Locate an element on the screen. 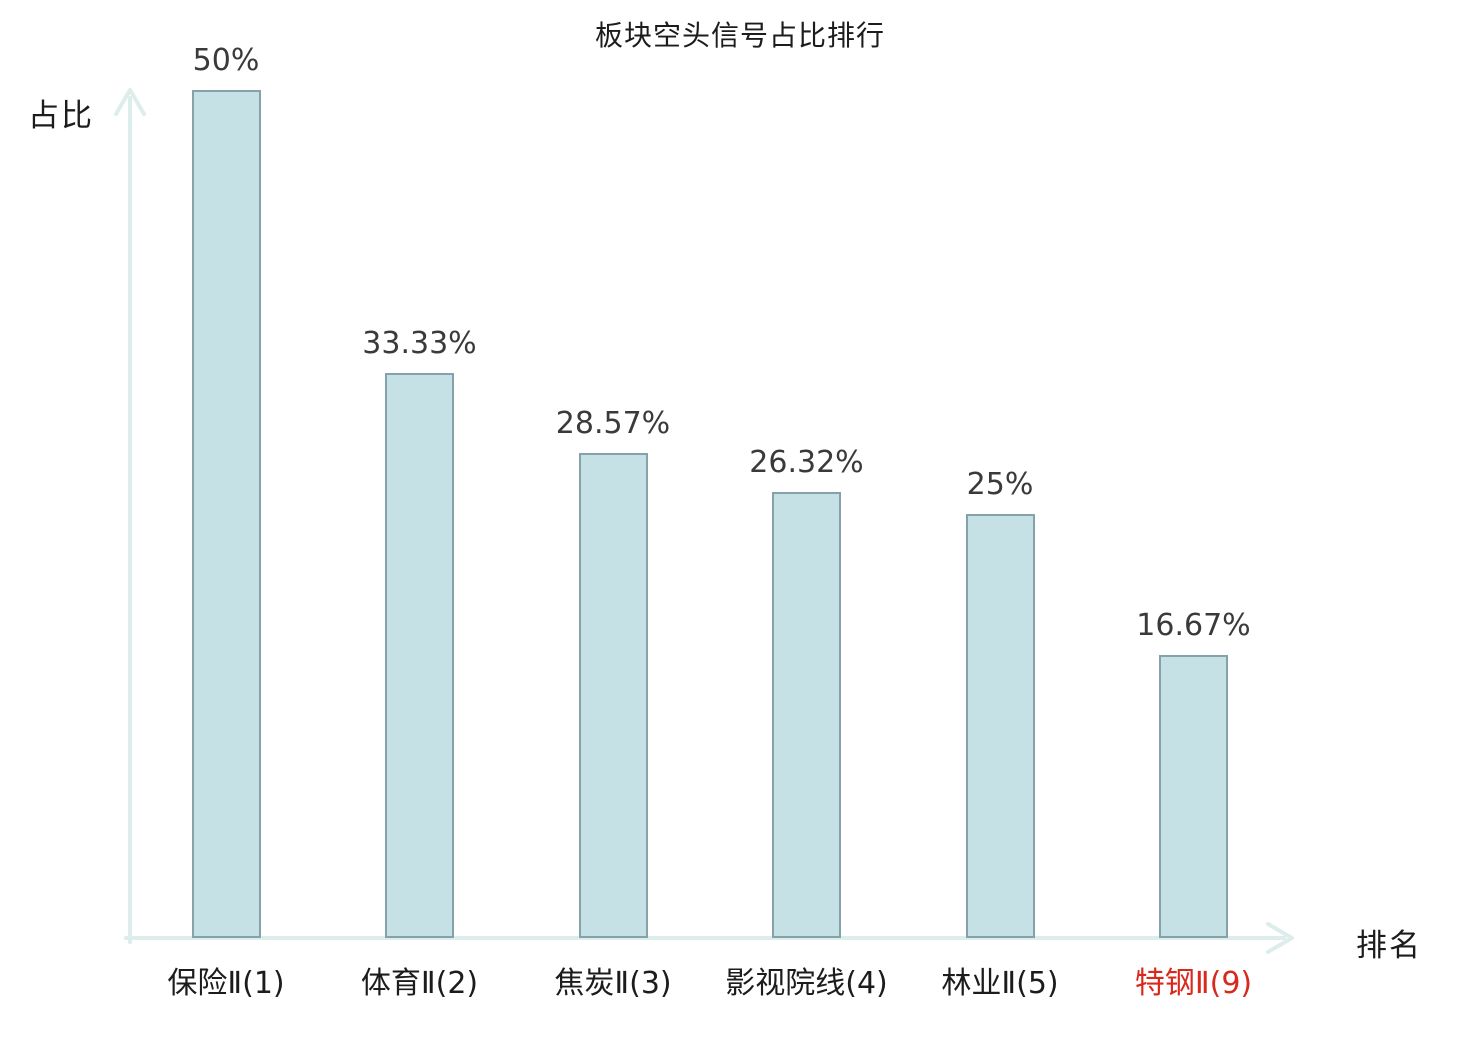 The image size is (1480, 1040). bar-value-label: 28.57% is located at coordinates (613, 423).